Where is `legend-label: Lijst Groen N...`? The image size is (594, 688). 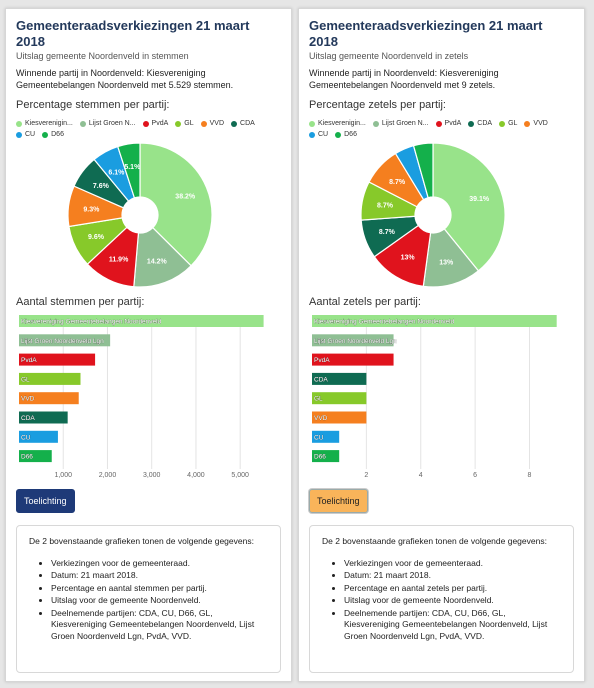
legend-label: Lijst Groen N... is located at coordinates (112, 123).